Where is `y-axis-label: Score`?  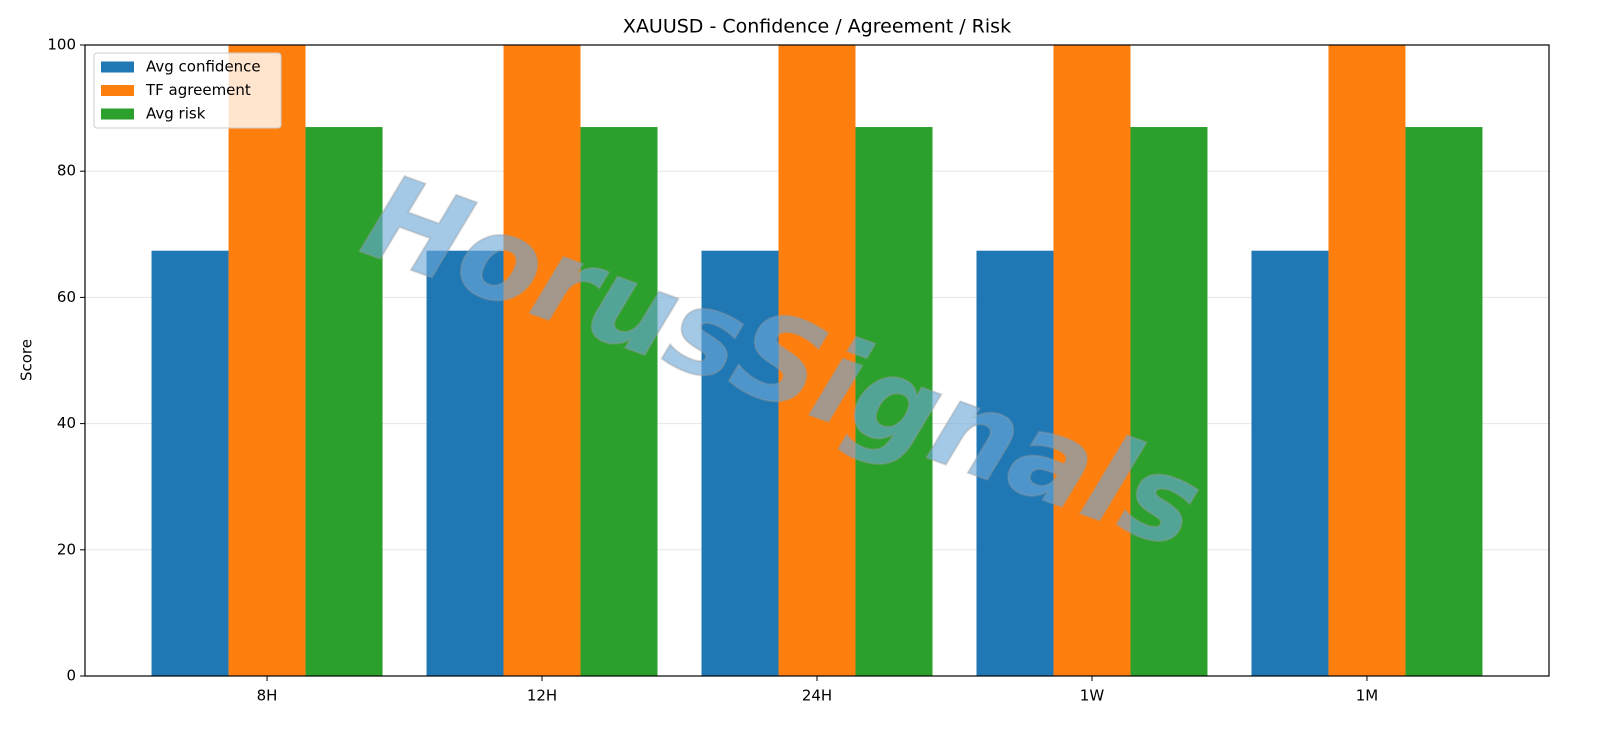
y-axis-label: Score is located at coordinates (27, 360).